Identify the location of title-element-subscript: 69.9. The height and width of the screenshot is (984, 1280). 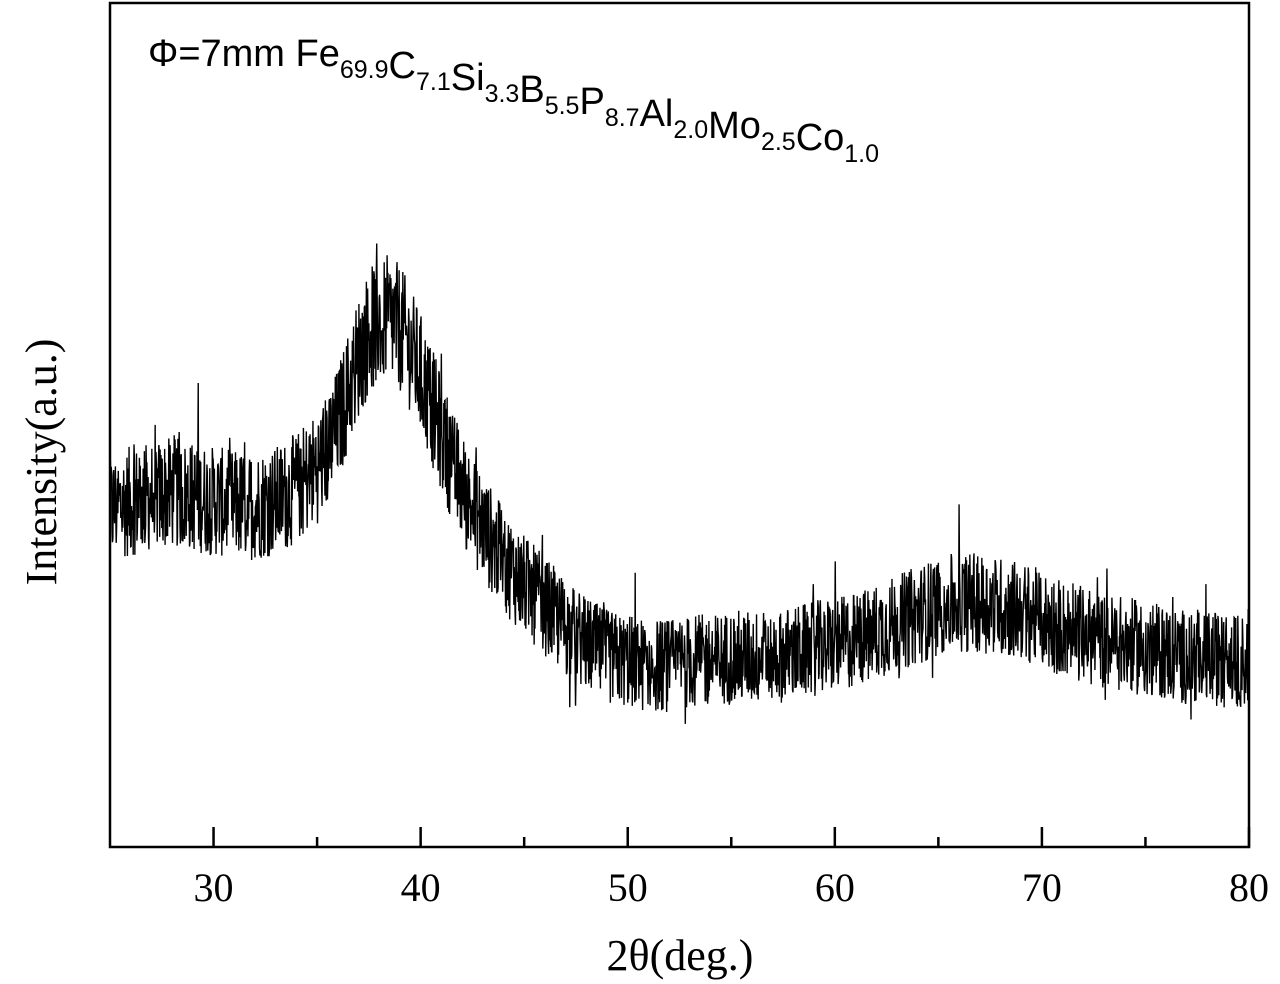
(364, 70).